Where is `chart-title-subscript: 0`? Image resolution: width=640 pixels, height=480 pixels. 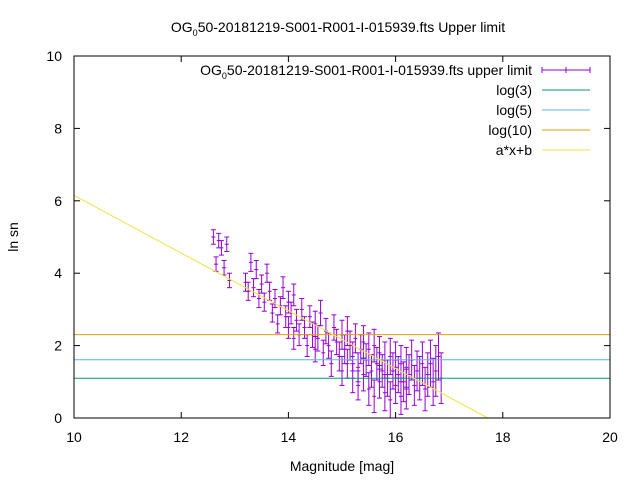 chart-title-subscript: 0 is located at coordinates (195, 33).